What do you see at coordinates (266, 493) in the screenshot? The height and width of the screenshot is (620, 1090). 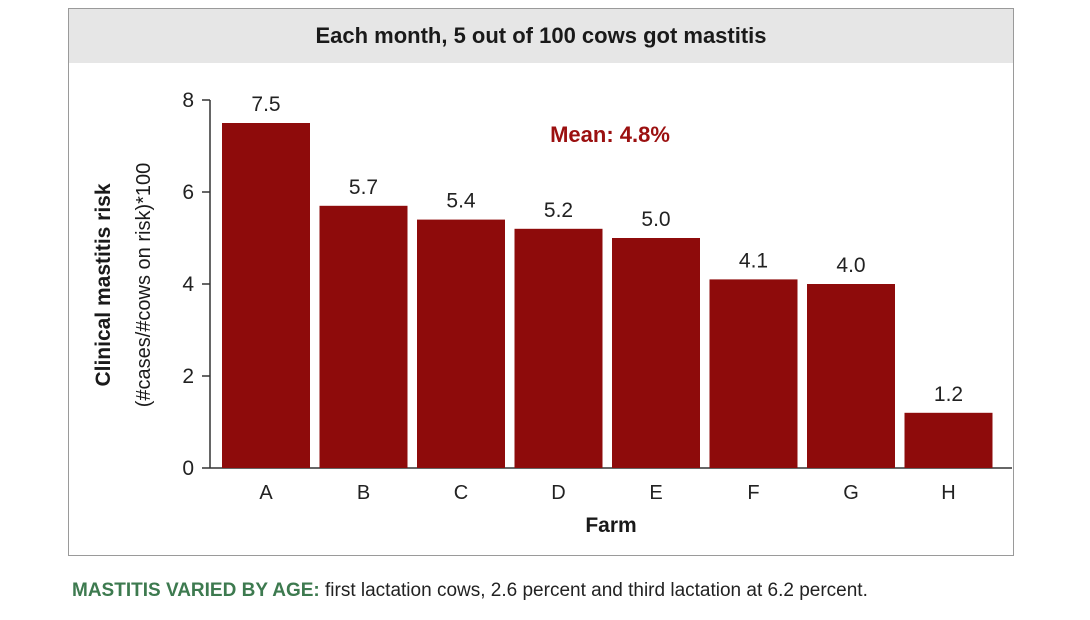 I see `x-tick-label: A` at bounding box center [266, 493].